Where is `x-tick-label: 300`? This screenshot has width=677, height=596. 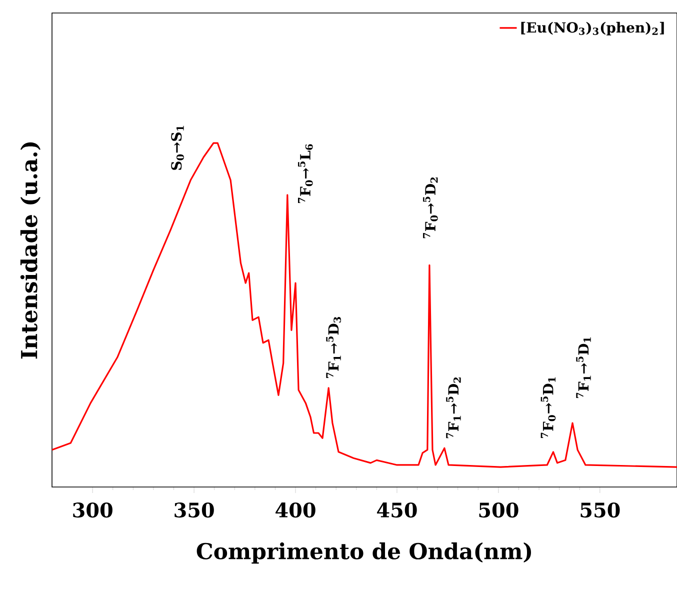 x-tick-label: 300 is located at coordinates (92, 510).